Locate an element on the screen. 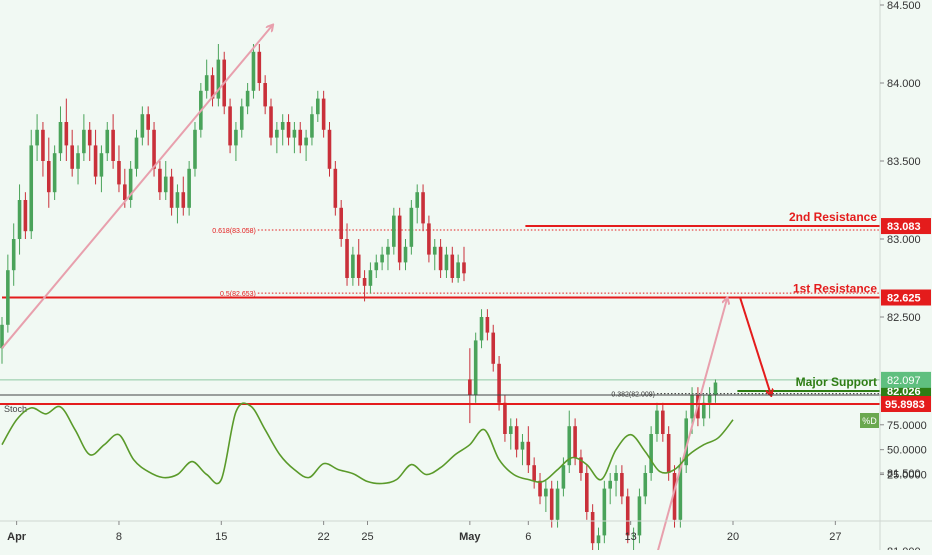 The height and width of the screenshot is (555, 932). stoch-level-badge is located at coordinates (906, 404).